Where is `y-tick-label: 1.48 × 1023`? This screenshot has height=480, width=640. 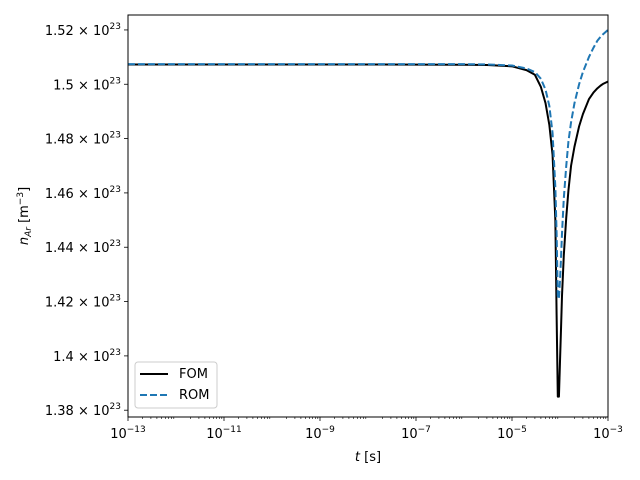
y-tick-label: 1.48 × 1023 is located at coordinates (83, 139).